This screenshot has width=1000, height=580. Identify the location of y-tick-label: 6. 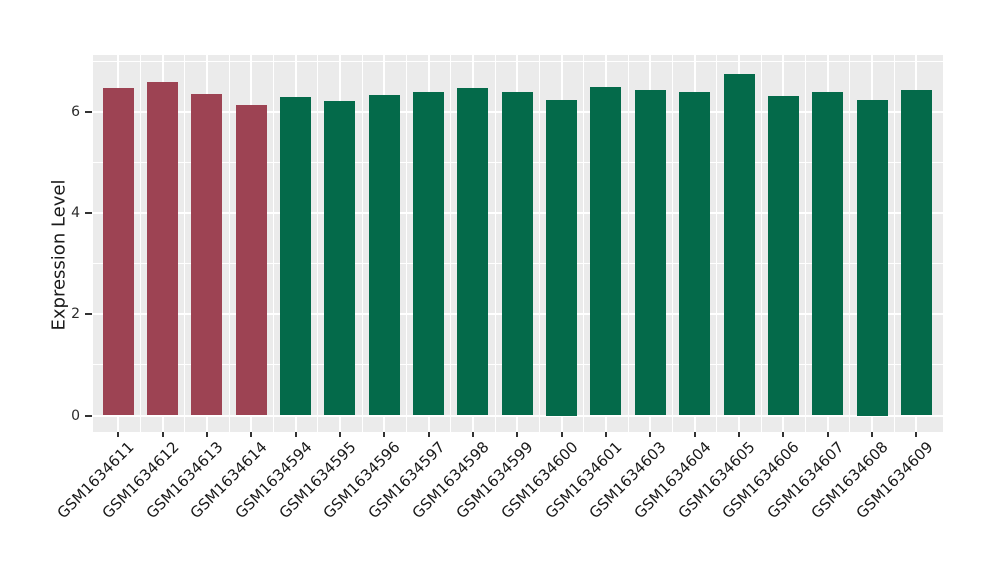
(75, 112).